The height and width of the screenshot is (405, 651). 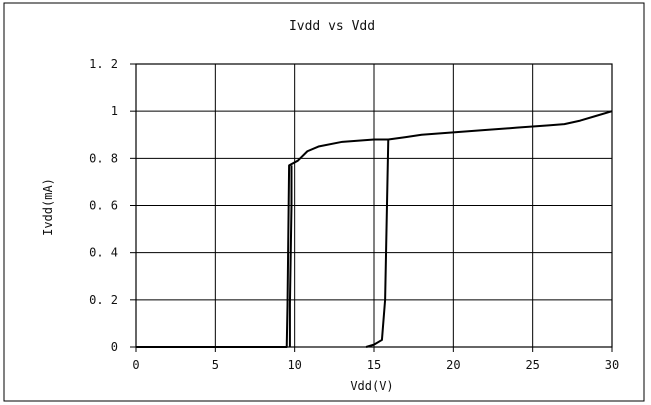 I want to click on y-tick-label: 1, so click(x=114, y=111).